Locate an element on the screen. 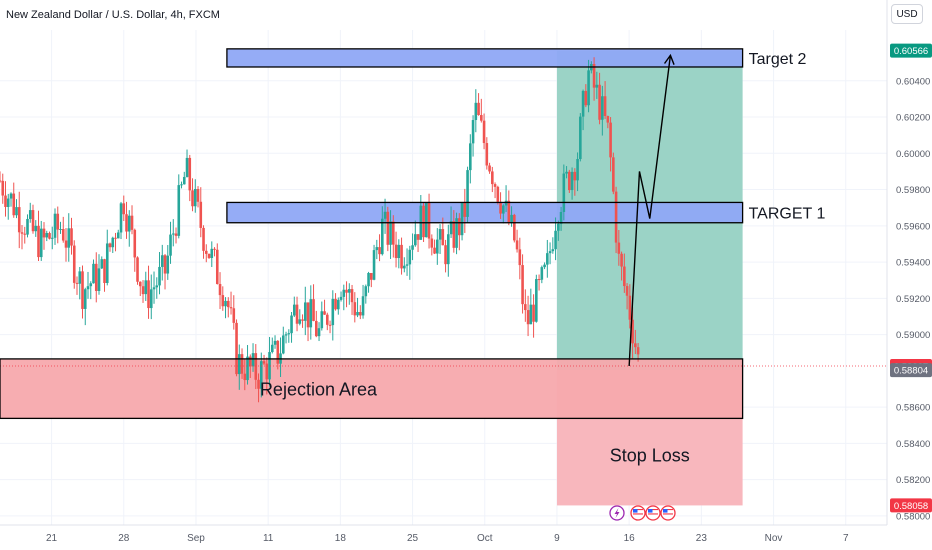 The width and height of the screenshot is (932, 550). target-1-zone is located at coordinates (484, 212).